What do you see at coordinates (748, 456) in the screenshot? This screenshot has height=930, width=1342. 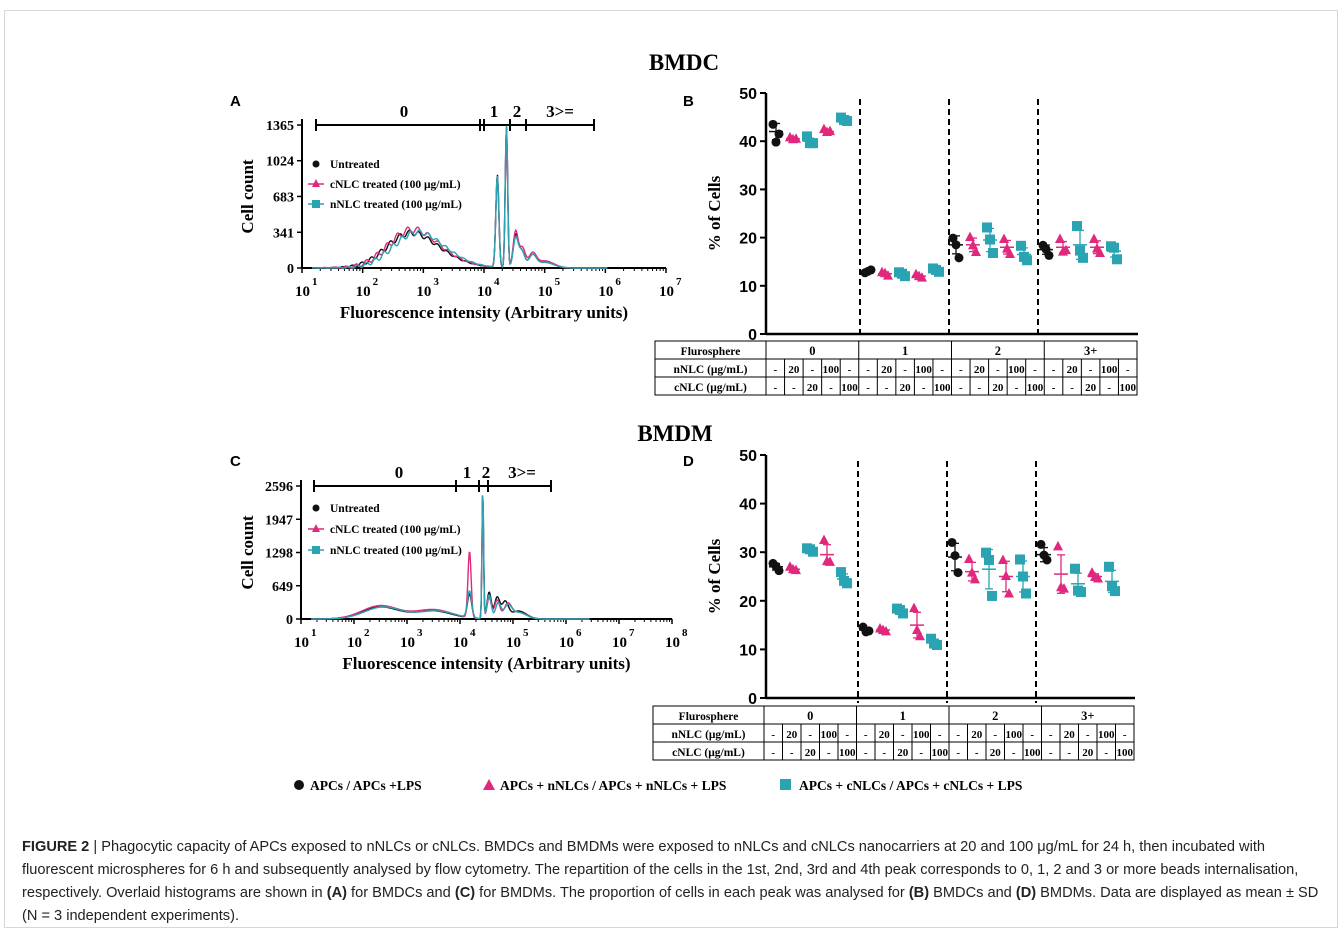 I see `y-tick-label: 50` at bounding box center [748, 456].